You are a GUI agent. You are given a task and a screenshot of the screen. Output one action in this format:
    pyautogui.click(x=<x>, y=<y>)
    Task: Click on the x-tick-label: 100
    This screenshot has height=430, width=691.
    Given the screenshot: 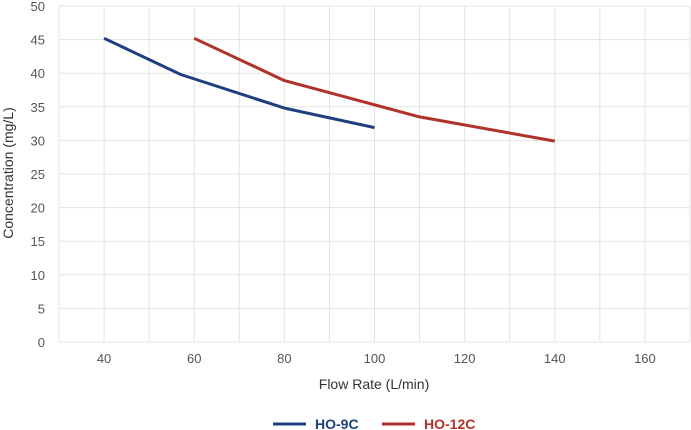 What is the action you would take?
    pyautogui.click(x=375, y=358)
    